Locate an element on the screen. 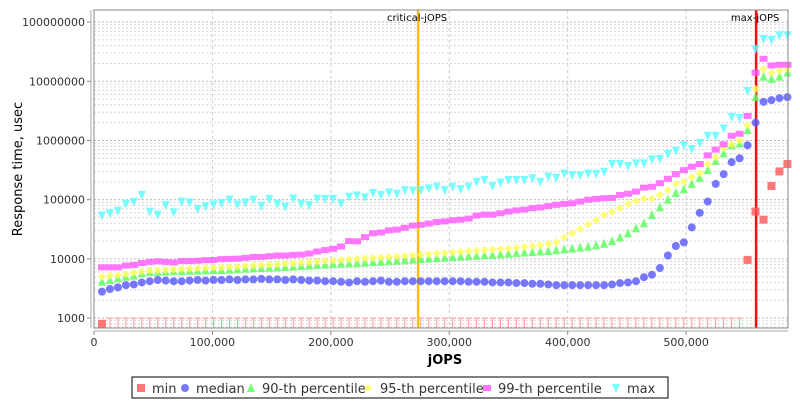 This screenshot has height=404, width=800. legend-swatch-triangle-up is located at coordinates (251, 387).